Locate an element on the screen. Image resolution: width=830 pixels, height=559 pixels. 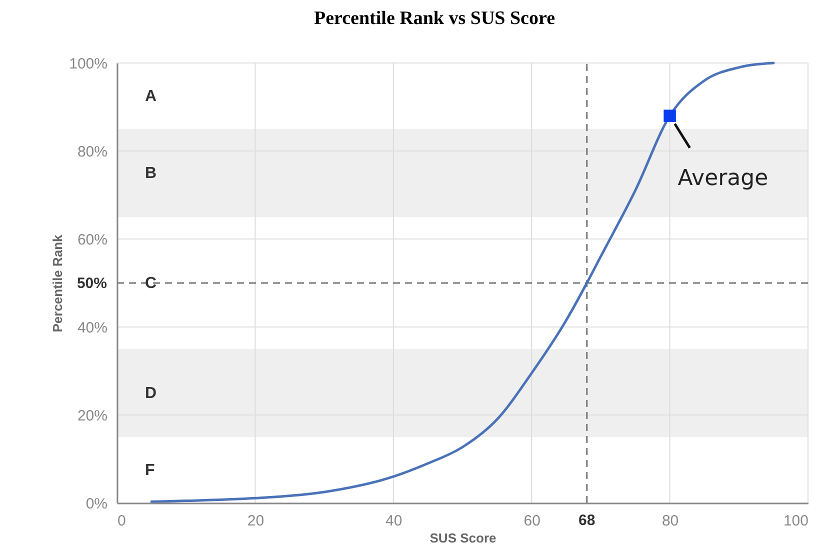
y-tick-label: 40% is located at coordinates (92, 328).